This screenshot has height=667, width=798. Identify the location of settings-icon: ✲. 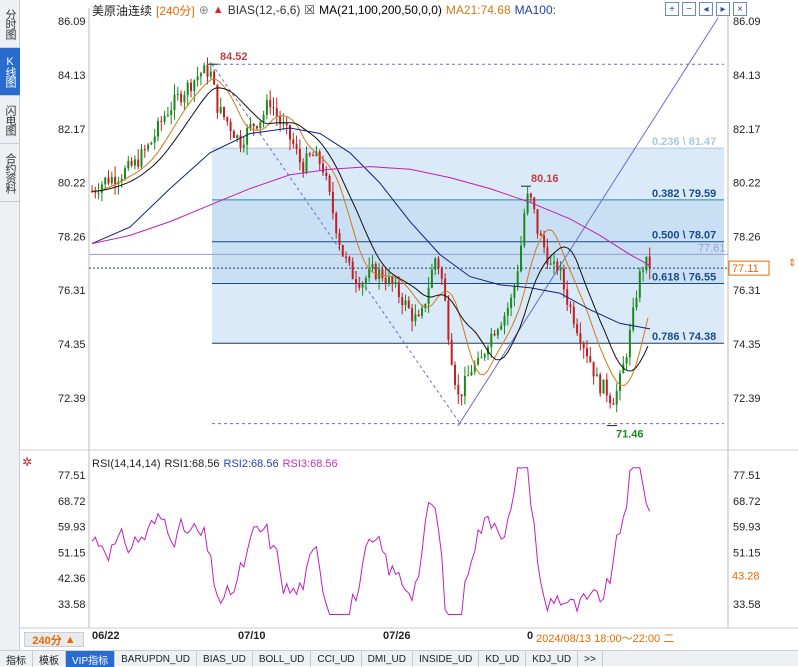
(27, 462).